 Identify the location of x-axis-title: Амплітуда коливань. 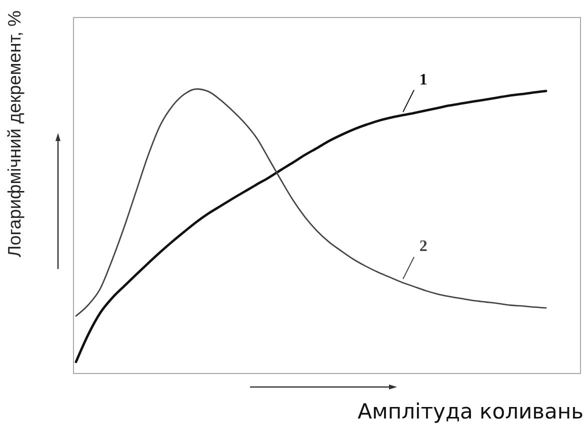
(471, 412).